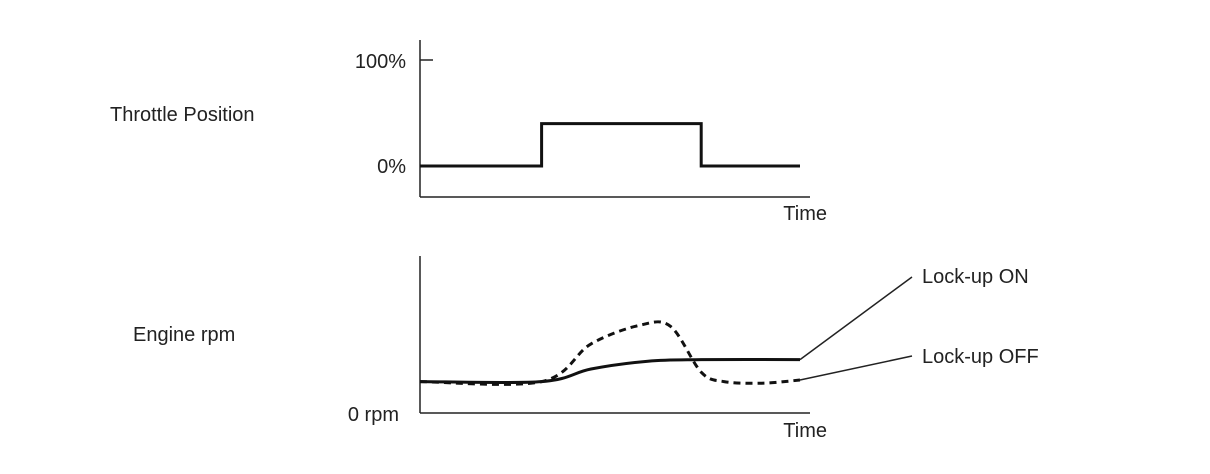 Image resolution: width=1210 pixels, height=474 pixels. Describe the element at coordinates (980, 357) in the screenshot. I see `lockup-off-label: Lock-up OFF` at that location.